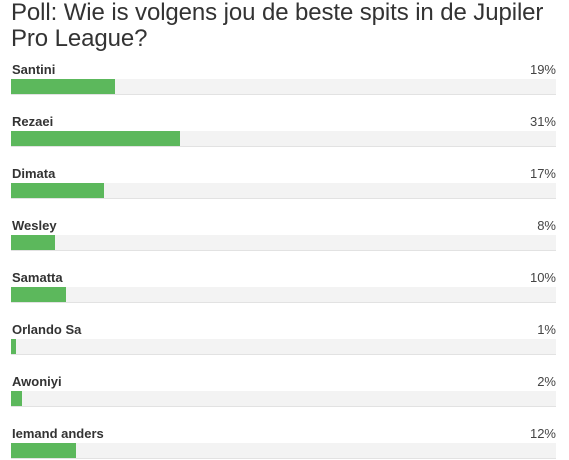  I want to click on poll-option: Dimata 17%, so click(283, 183).